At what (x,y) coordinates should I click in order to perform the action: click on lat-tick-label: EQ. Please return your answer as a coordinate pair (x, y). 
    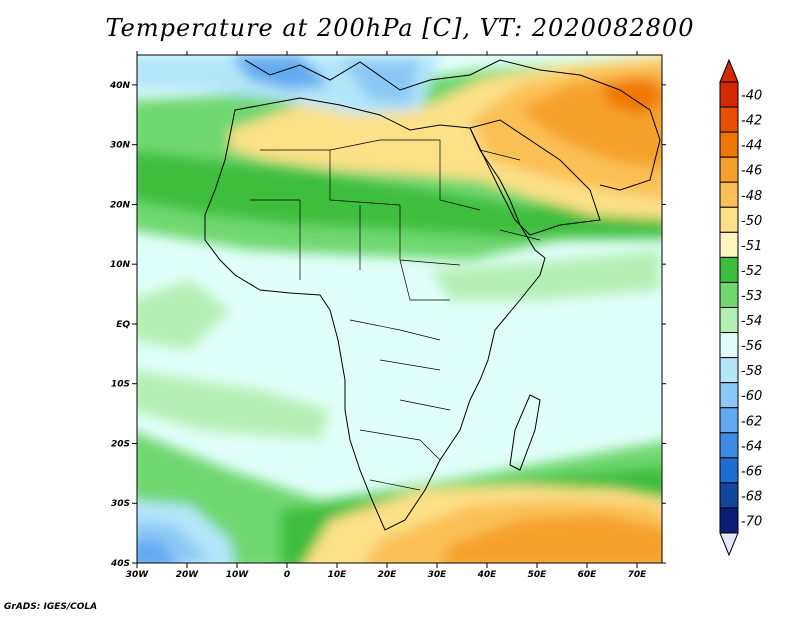
    Looking at the image, I should click on (123, 325).